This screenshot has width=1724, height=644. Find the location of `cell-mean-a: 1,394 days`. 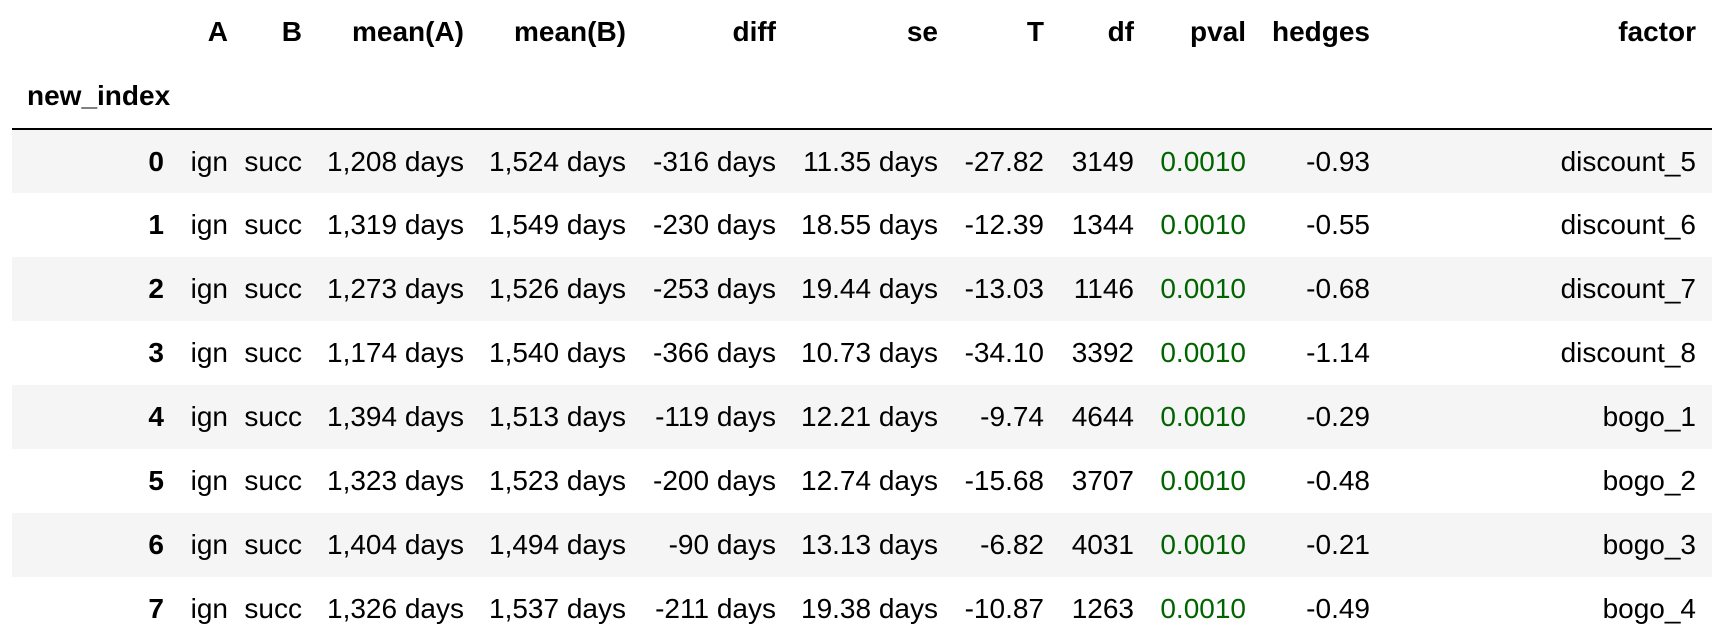

cell-mean-a: 1,394 days is located at coordinates (395, 416).